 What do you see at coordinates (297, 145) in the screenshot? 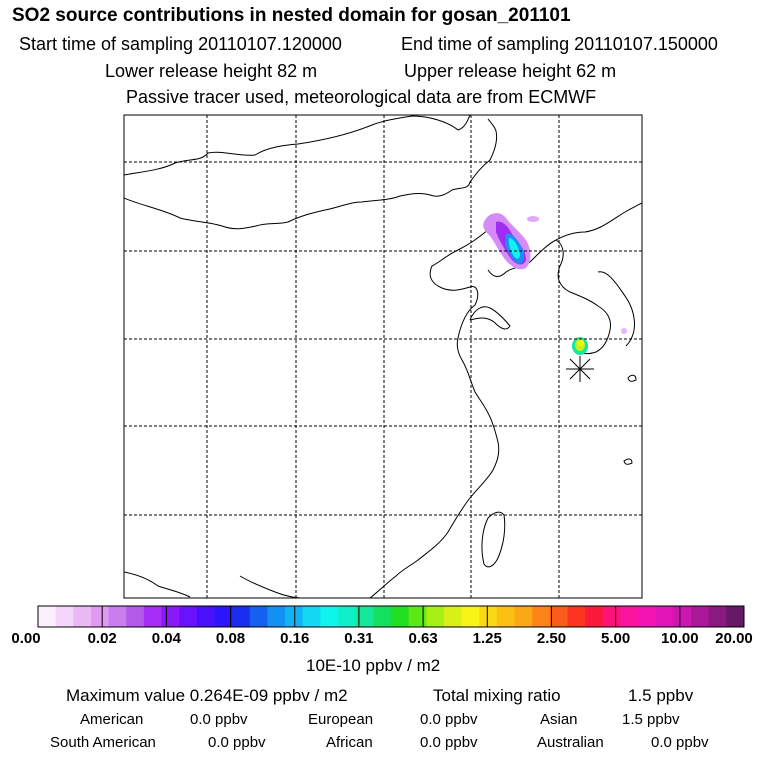
I see `coastline-north` at bounding box center [297, 145].